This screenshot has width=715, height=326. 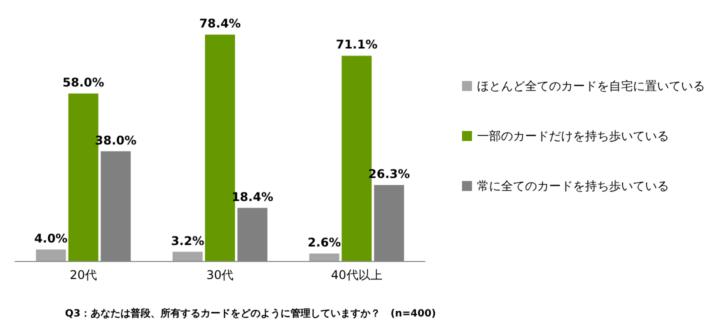 I want to click on text: Q3：あなたは普段、所有するカードをどのように管理していますか？ (n=400), so click(x=250, y=314).